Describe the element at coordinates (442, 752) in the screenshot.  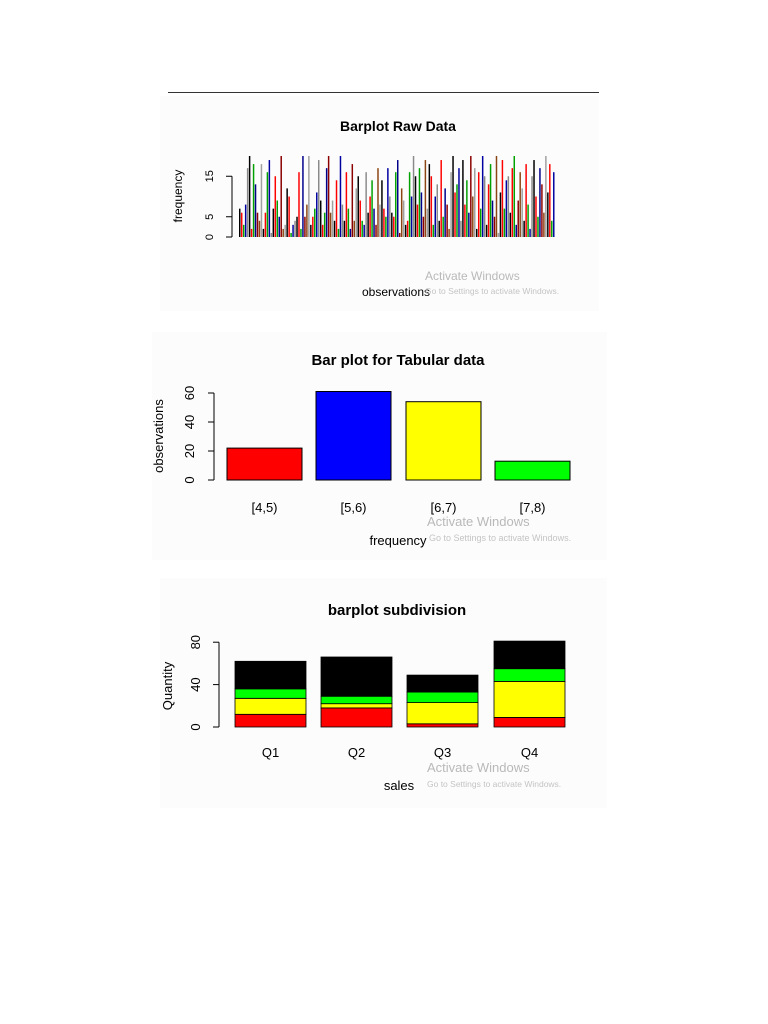
I see `x-tick-label: Q3` at that location.